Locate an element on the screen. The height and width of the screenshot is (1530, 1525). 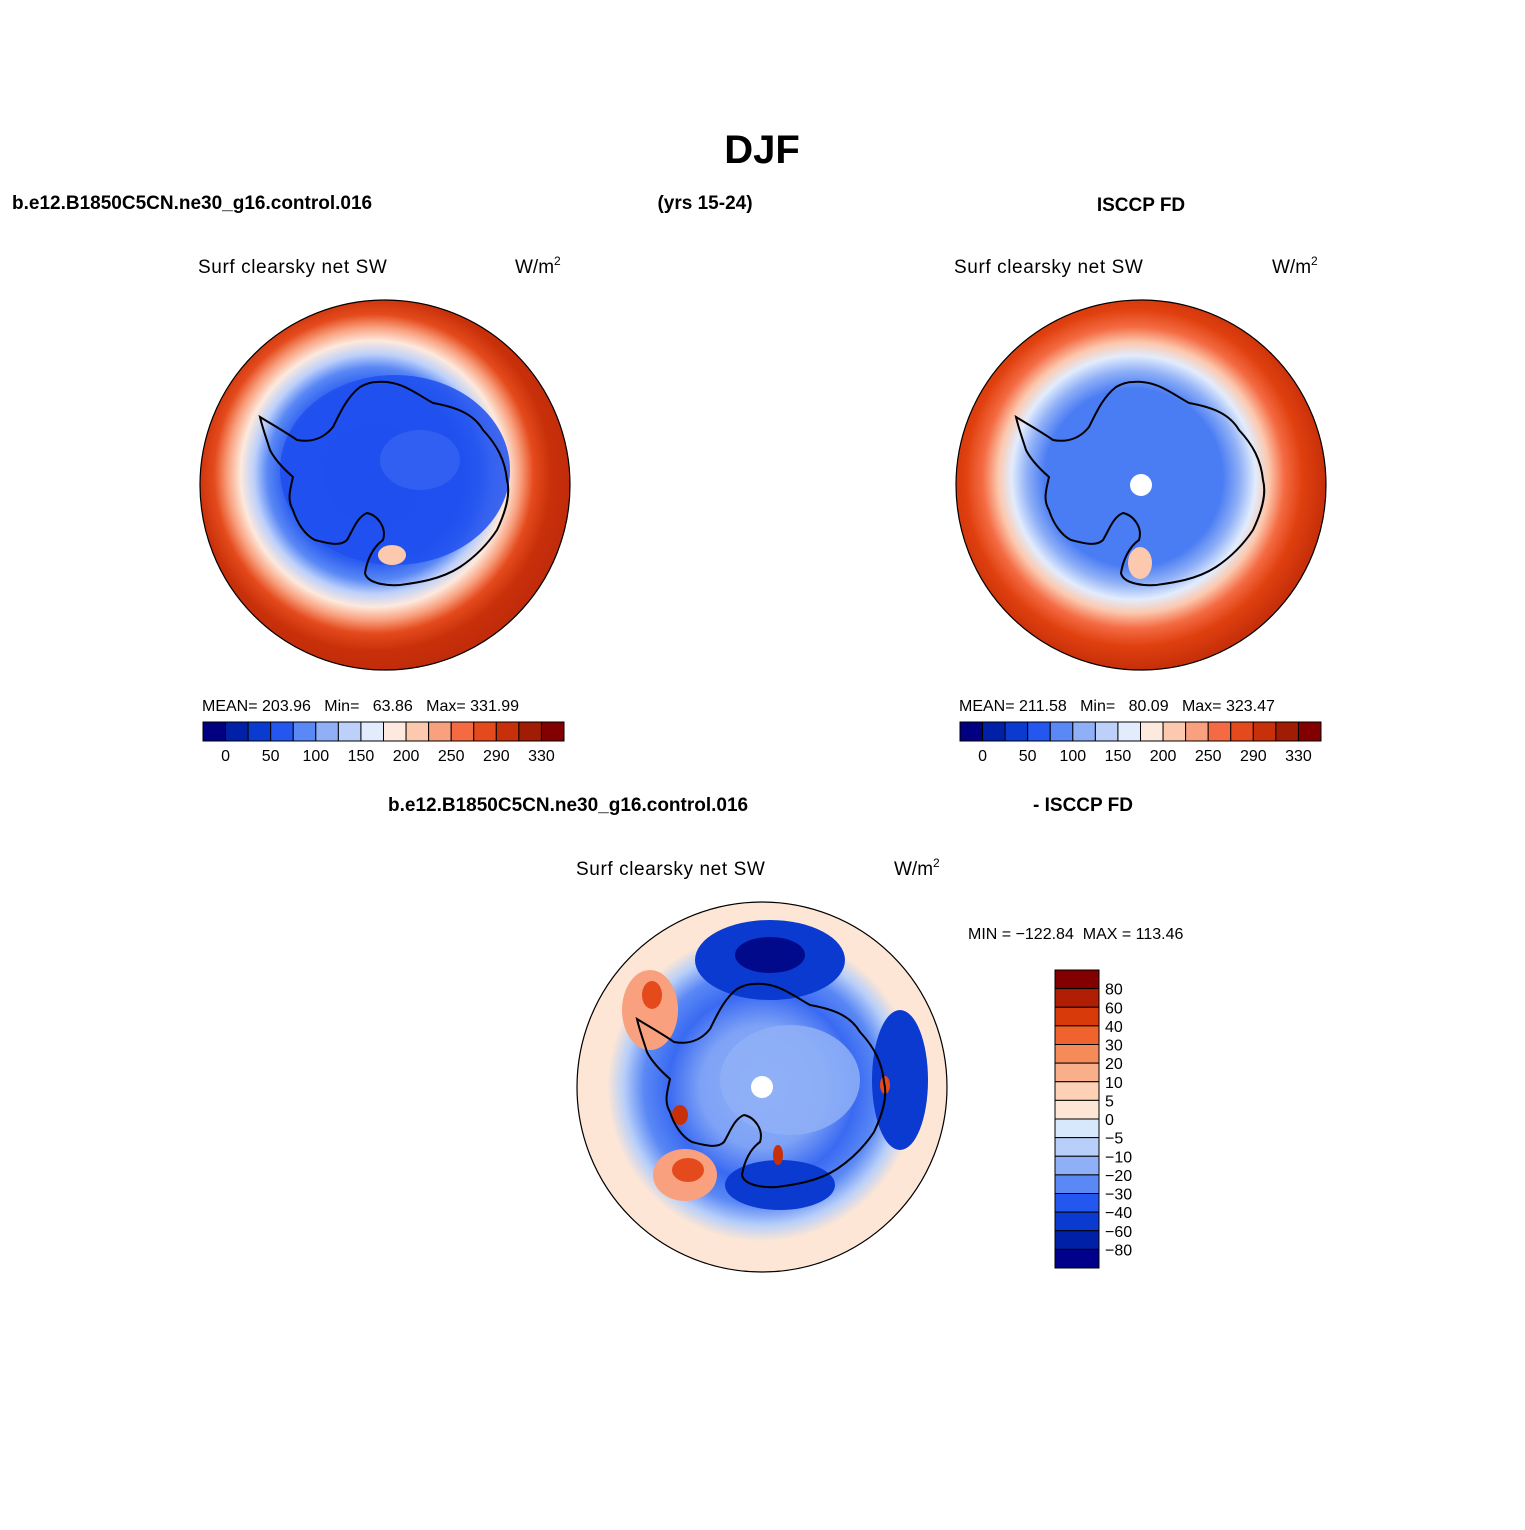
model-colorbar-tick-label: 330 is located at coordinates (541, 756).